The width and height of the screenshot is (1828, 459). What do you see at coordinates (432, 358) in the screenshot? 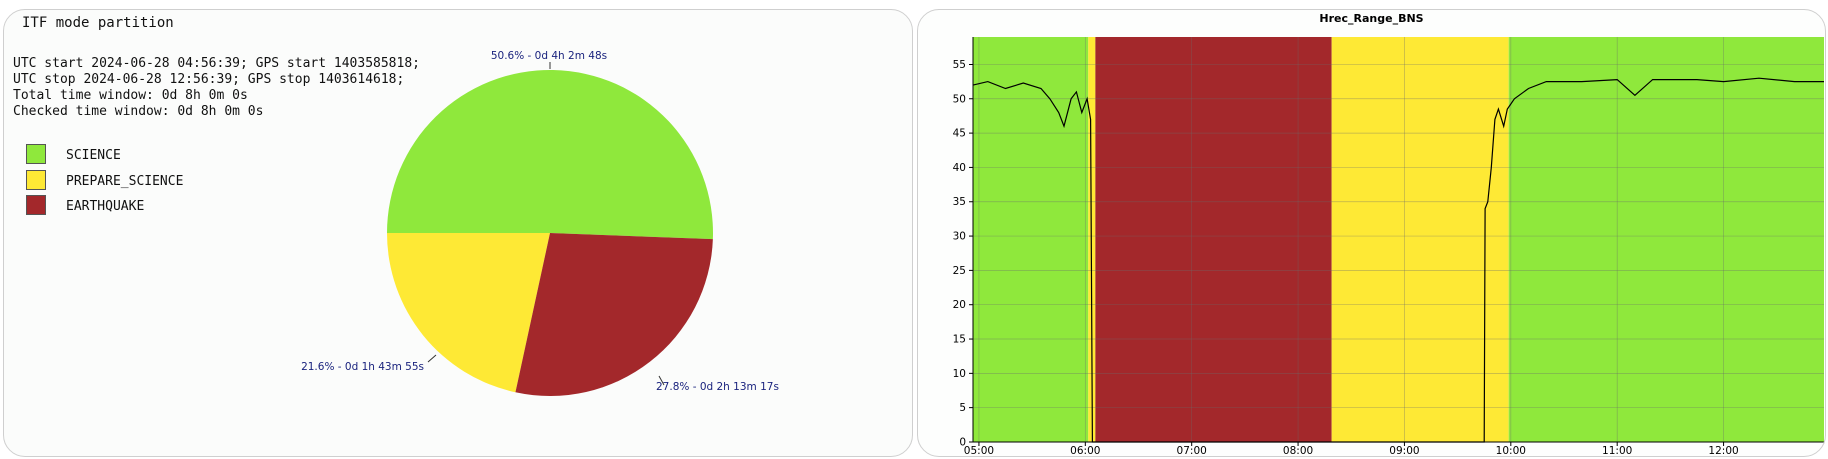
I see `pie-label-tick-prepare-science` at bounding box center [432, 358].